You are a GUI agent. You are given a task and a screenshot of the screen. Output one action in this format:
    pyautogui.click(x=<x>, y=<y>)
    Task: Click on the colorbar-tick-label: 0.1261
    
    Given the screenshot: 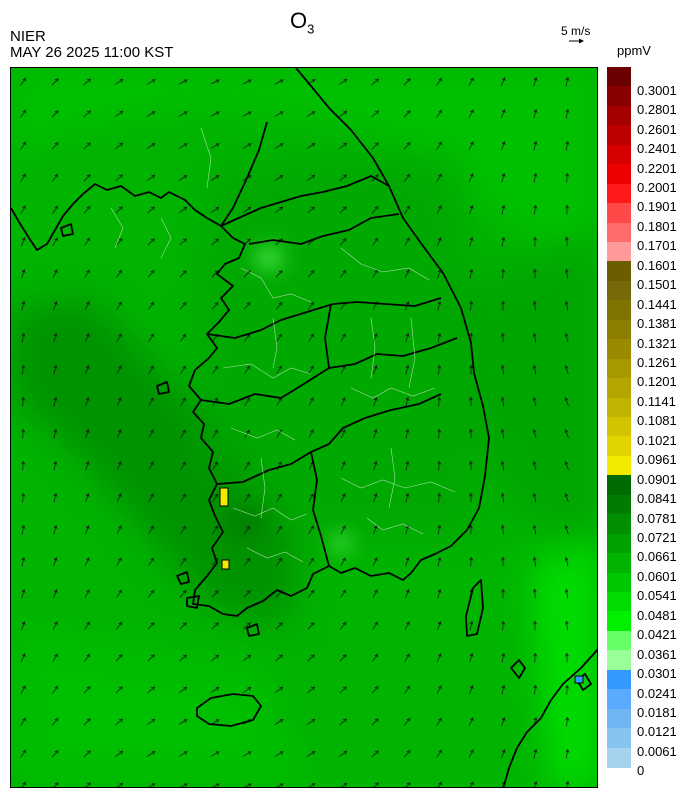 What is the action you would take?
    pyautogui.click(x=657, y=362)
    